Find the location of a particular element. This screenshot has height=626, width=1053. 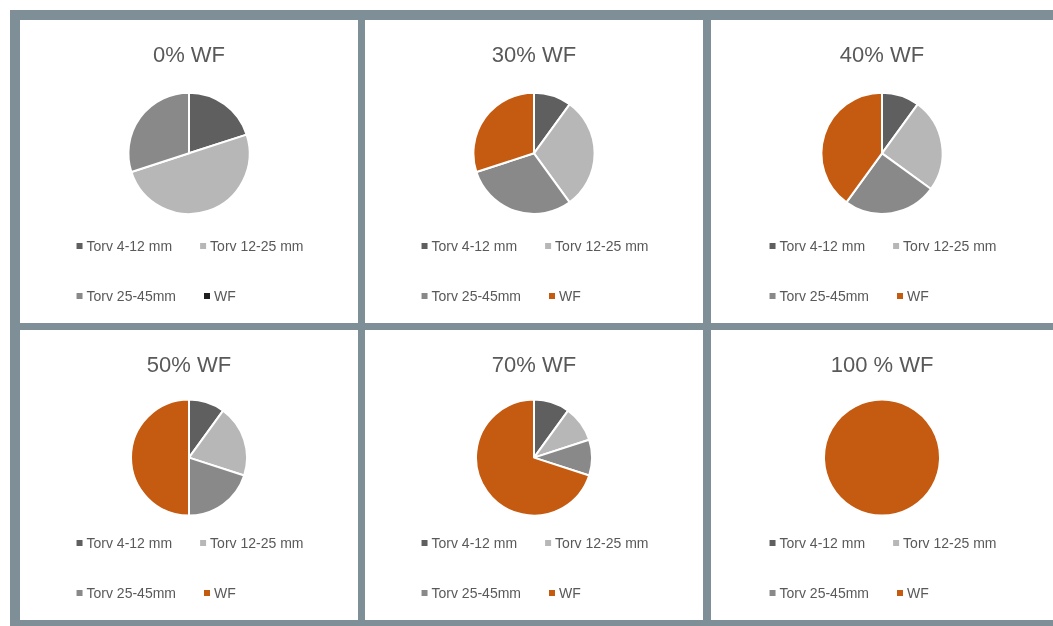

chart-title: 40% WF is located at coordinates (882, 54).